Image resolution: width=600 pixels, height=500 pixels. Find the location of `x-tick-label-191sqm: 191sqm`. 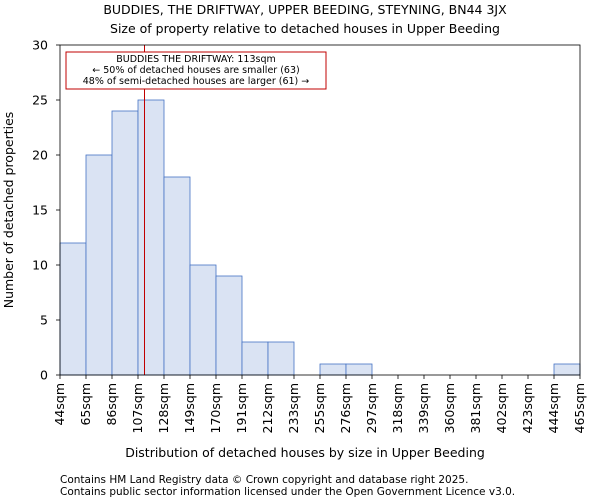

x-tick-label-191sqm: 191sqm is located at coordinates (241, 408).